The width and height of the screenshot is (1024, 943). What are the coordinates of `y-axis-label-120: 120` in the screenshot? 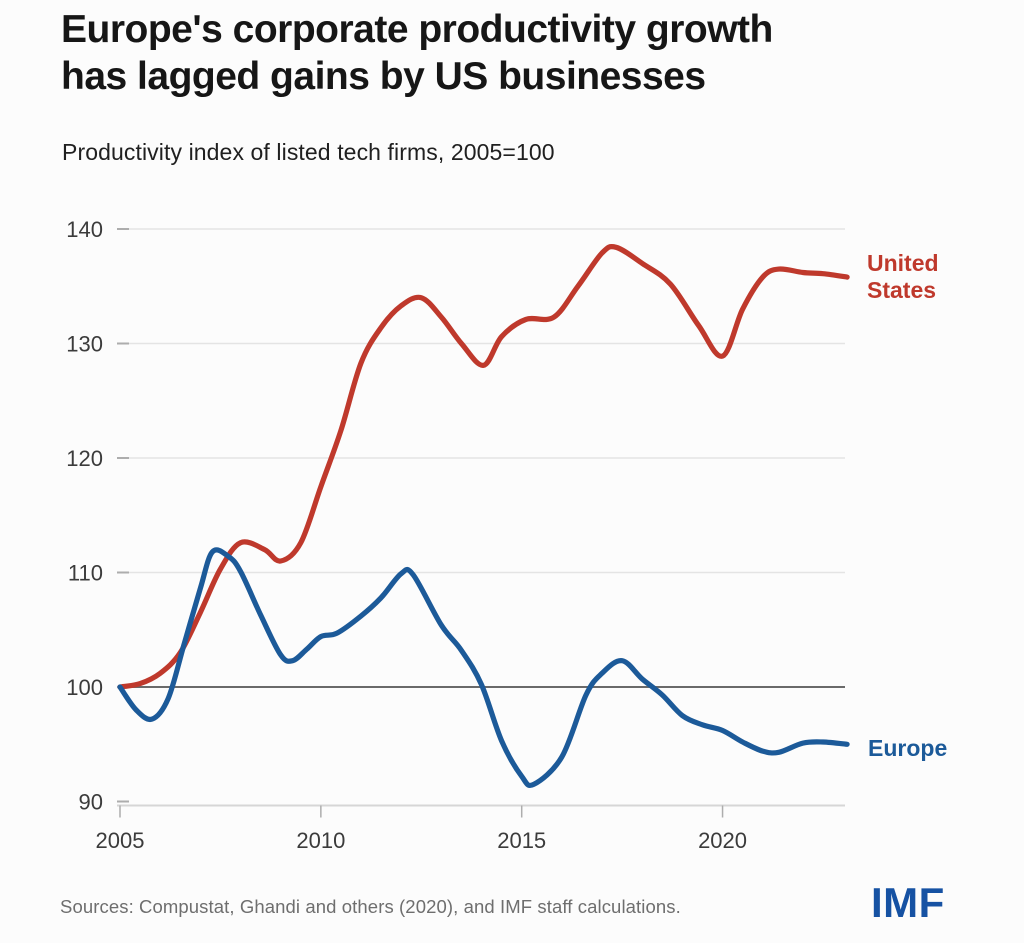 It's located at (84, 458).